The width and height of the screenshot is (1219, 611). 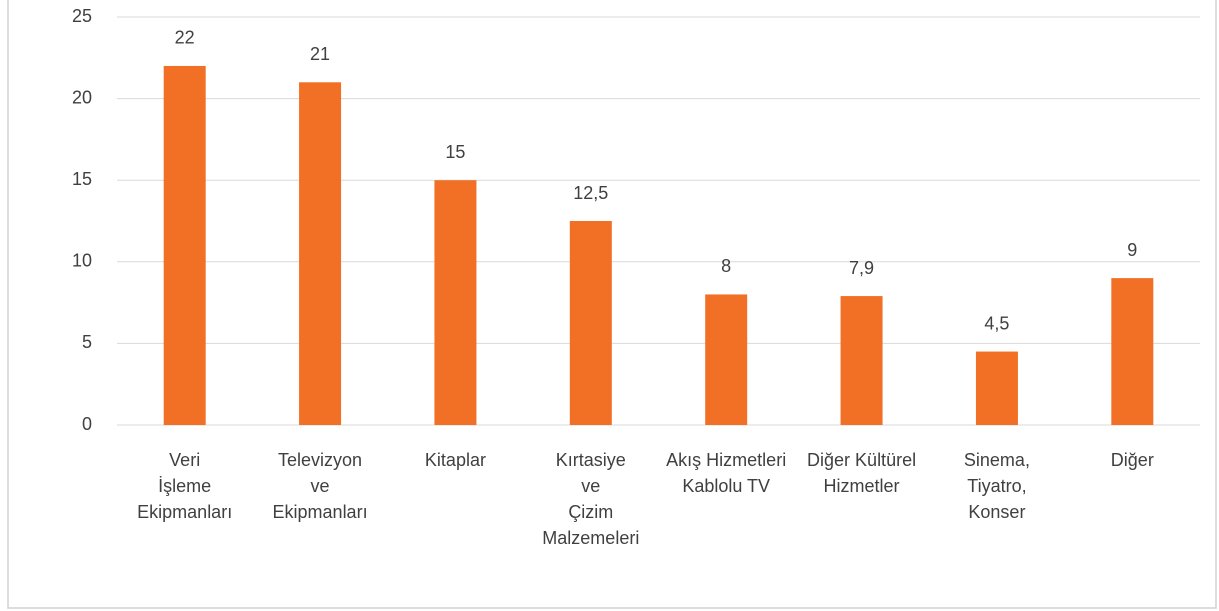 I want to click on value-label: 21, so click(x=320, y=54).